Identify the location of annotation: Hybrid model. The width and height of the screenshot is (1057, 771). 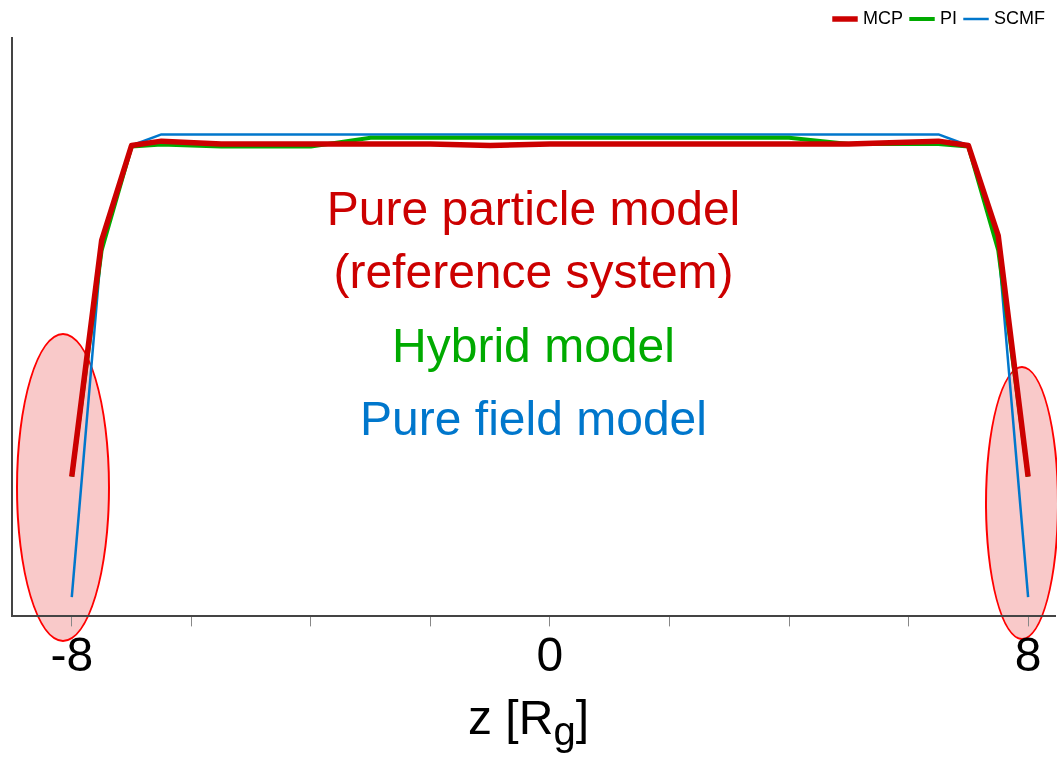
(533, 345).